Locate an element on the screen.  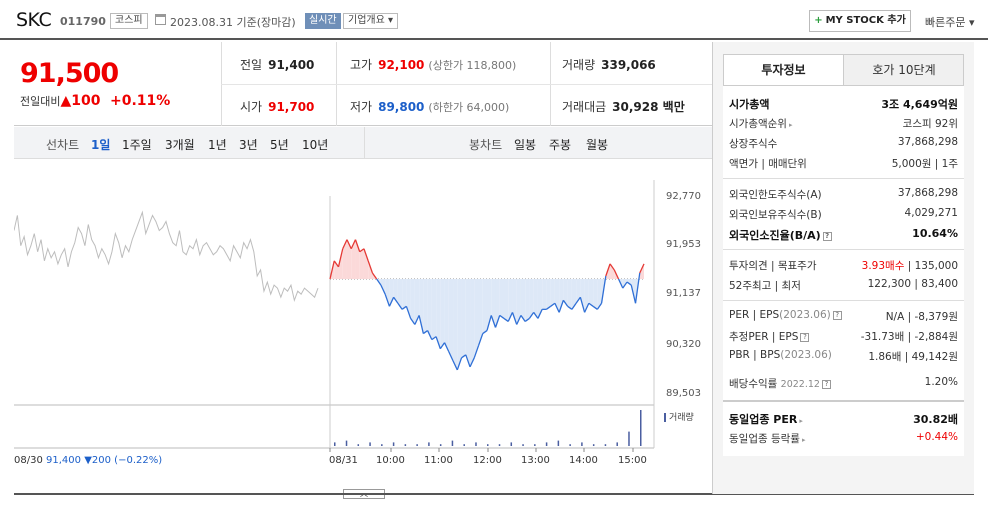
period-5y: 5년 is located at coordinates (279, 145).